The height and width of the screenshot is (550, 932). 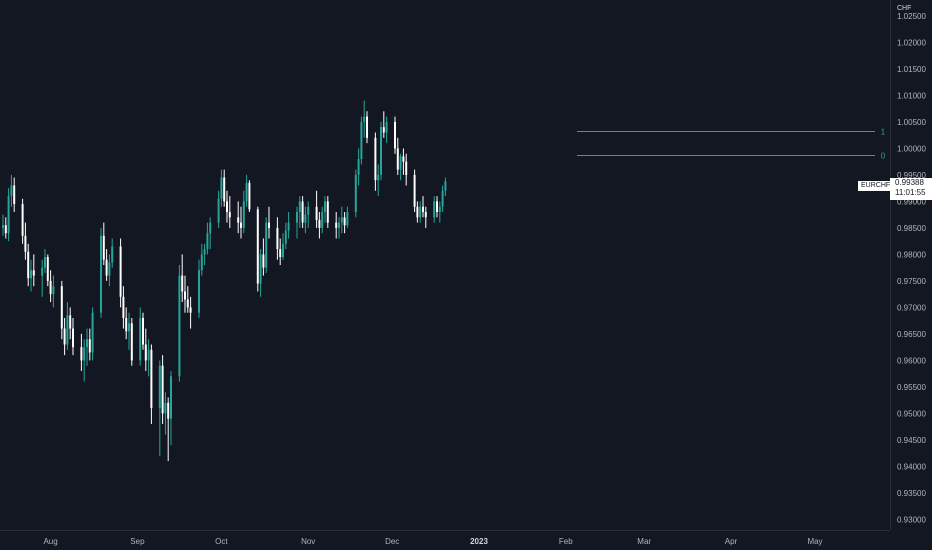 What do you see at coordinates (911, 175) in the screenshot?
I see `y-tick-label: 0.99500` at bounding box center [911, 175].